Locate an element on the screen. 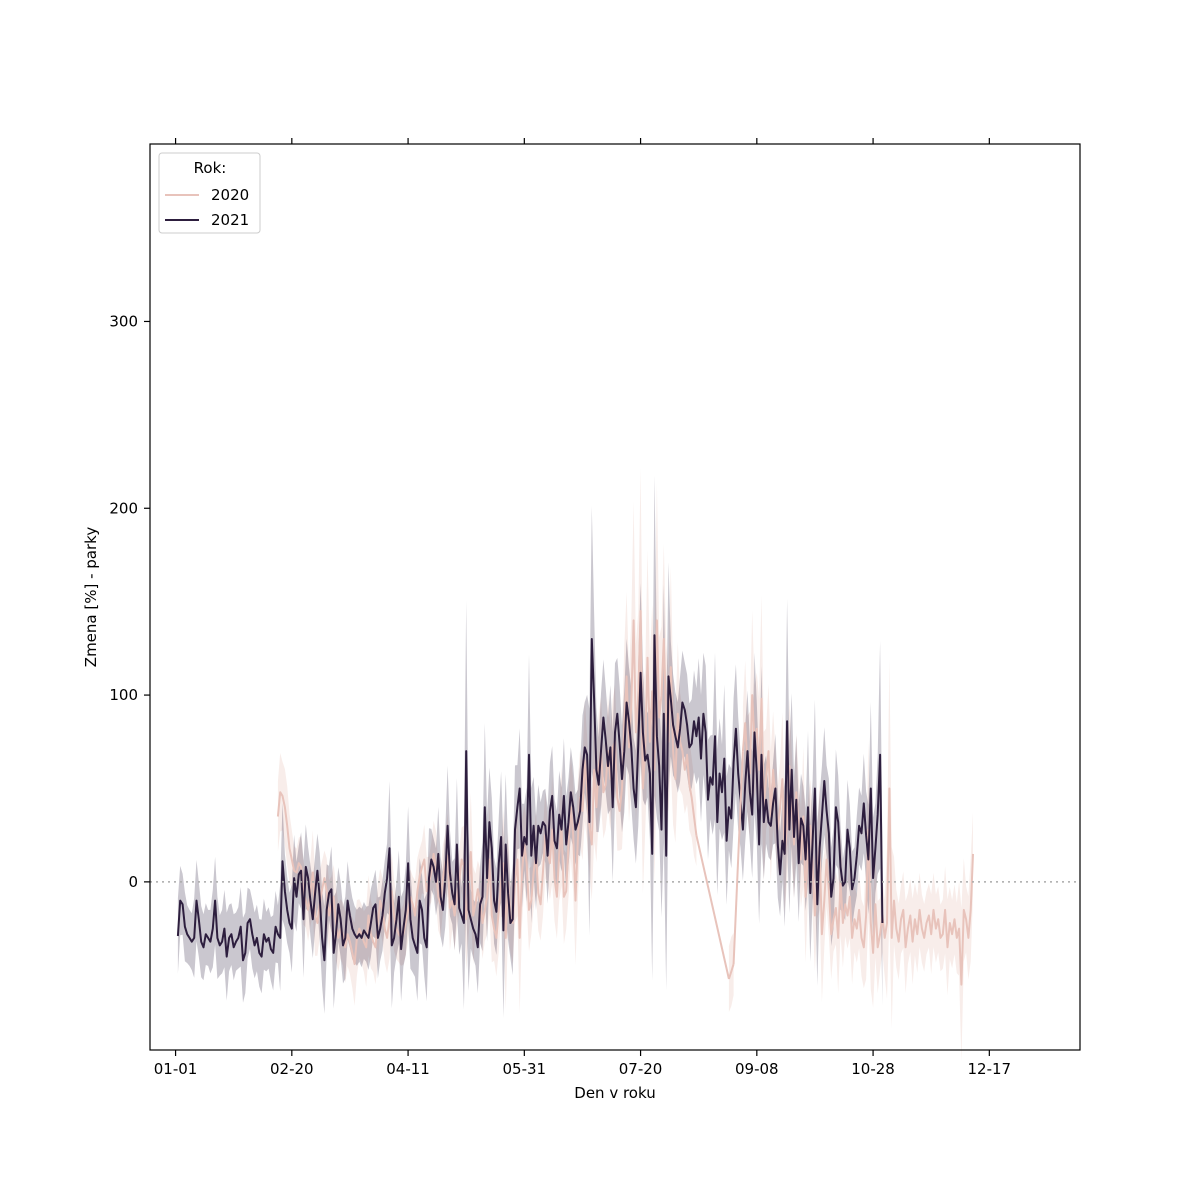 The width and height of the screenshot is (1200, 1200). x-tick-label-10-28: 10-28 is located at coordinates (873, 1069).